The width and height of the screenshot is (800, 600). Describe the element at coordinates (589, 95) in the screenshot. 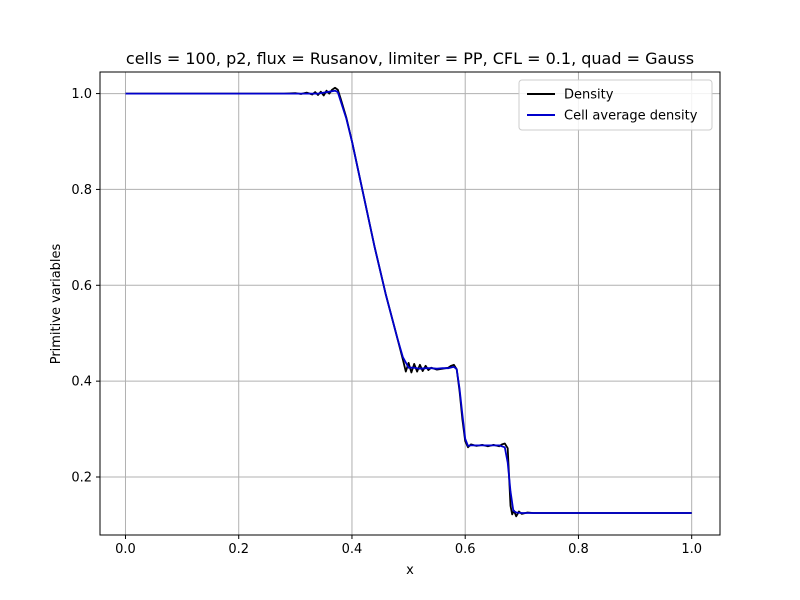

I see `legend-label: Density` at that location.